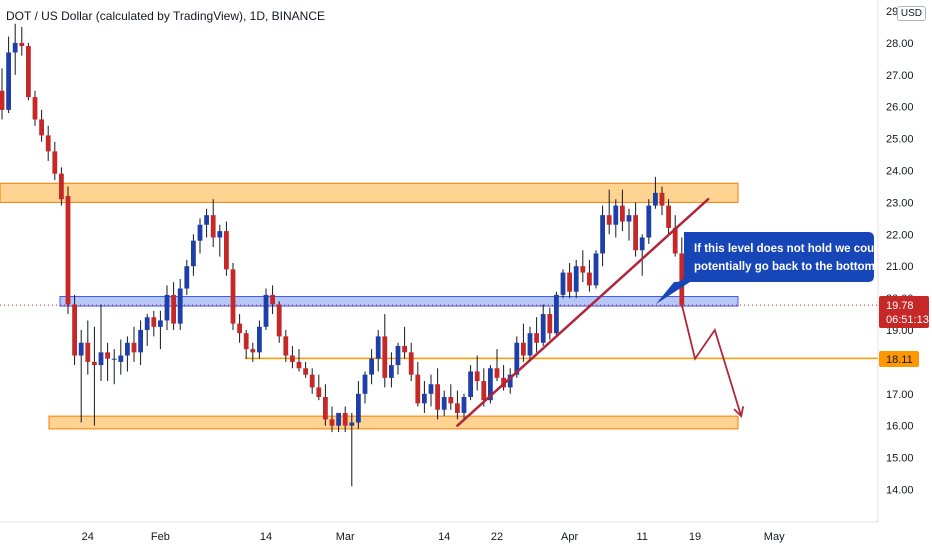  What do you see at coordinates (900, 44) in the screenshot?
I see `price-tick-label: 28.00` at bounding box center [900, 44].